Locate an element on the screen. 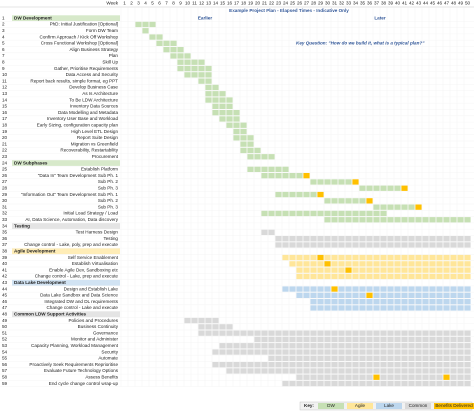 This screenshot has width=474, height=419. task-label: Business Continuity is located at coordinates (98, 326).